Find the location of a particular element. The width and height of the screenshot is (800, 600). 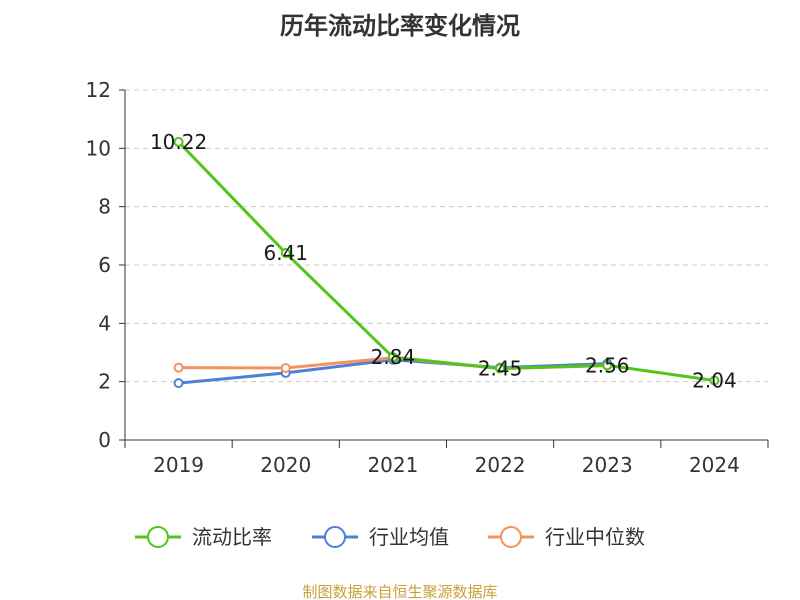

y-axis-ticks: 0 2 4 6 8 10 12 is located at coordinates (105, 265).